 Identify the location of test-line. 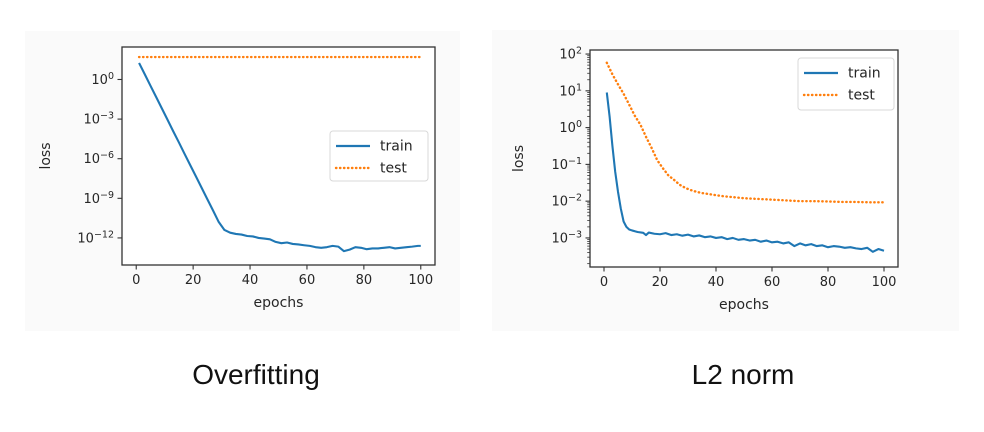
(745, 132).